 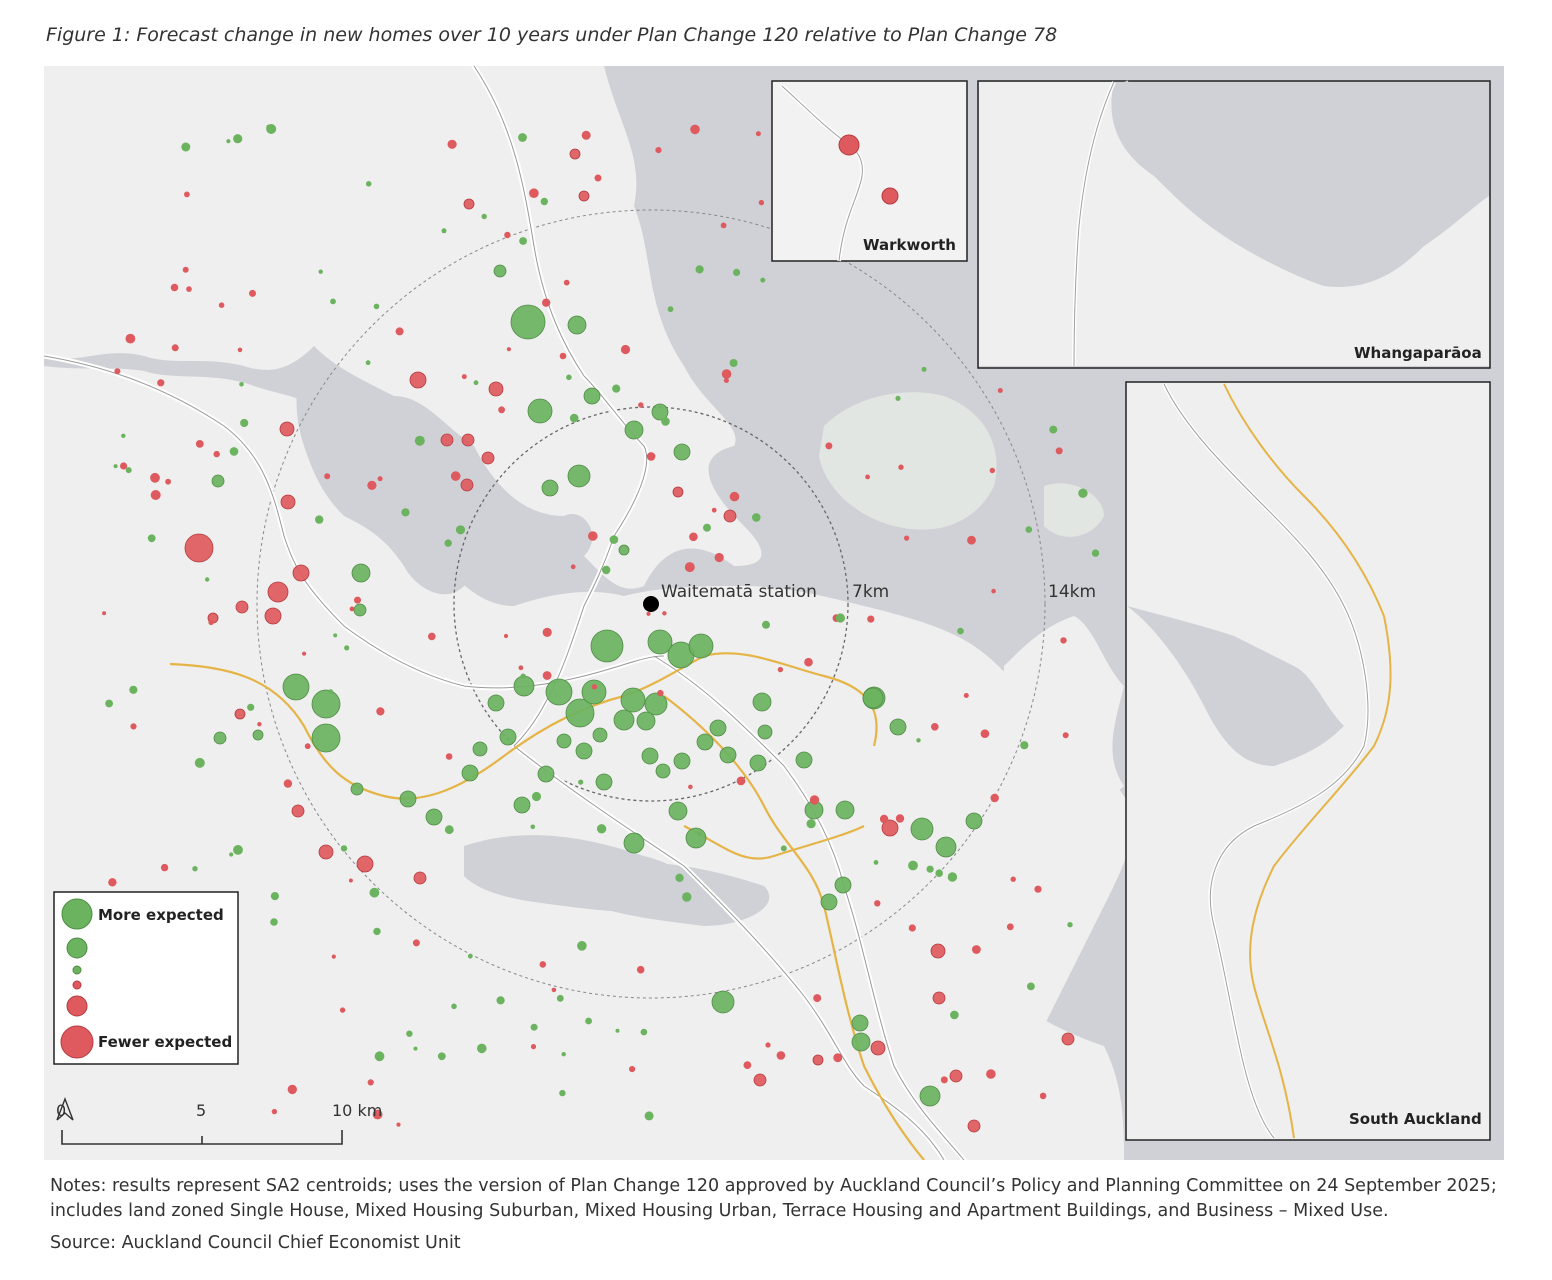 What do you see at coordinates (739, 592) in the screenshot?
I see `station-label: Waitematā station` at bounding box center [739, 592].